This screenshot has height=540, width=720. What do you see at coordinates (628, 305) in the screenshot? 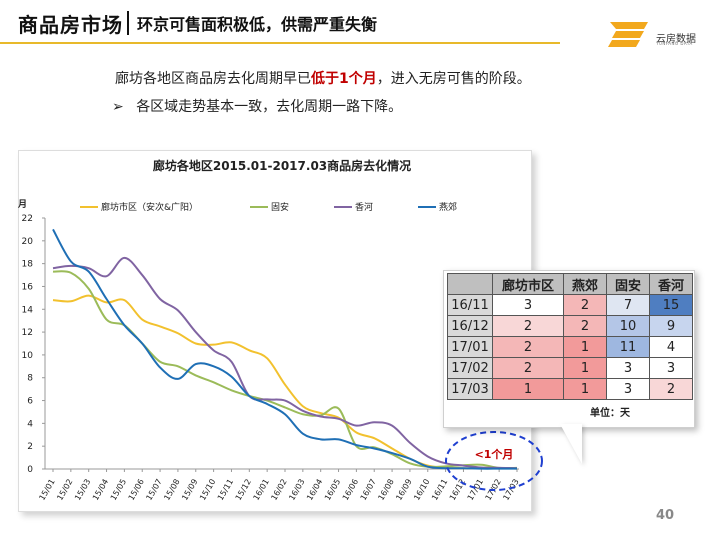
I see `table-cell: 7` at bounding box center [628, 305].